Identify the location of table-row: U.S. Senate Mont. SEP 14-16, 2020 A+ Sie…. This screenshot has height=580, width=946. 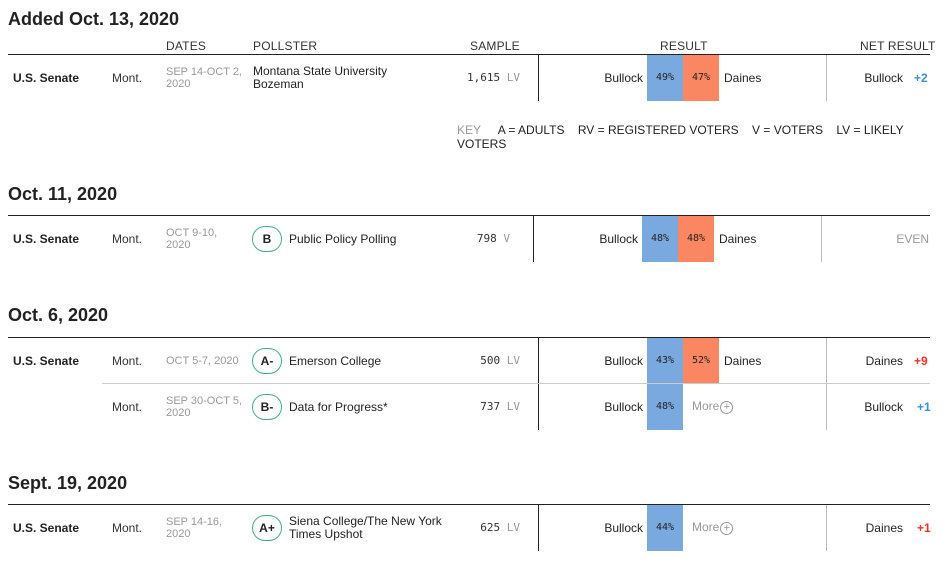
(473, 528).